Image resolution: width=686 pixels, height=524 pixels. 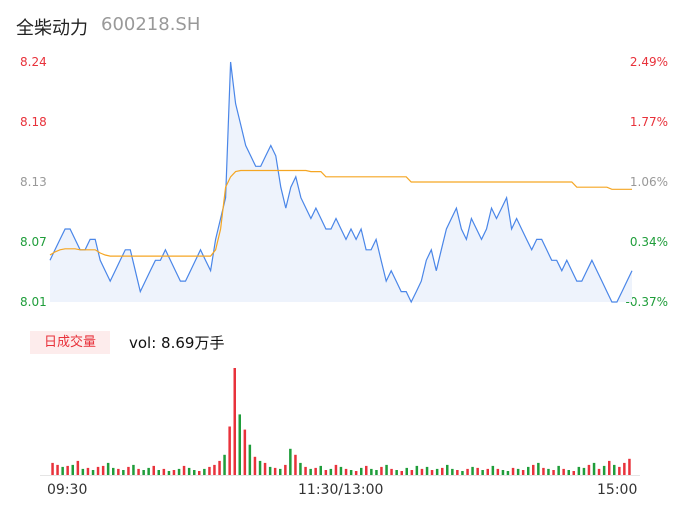 What do you see at coordinates (648, 62) in the screenshot?
I see `y-tick-right-0: 2.49%` at bounding box center [648, 62].